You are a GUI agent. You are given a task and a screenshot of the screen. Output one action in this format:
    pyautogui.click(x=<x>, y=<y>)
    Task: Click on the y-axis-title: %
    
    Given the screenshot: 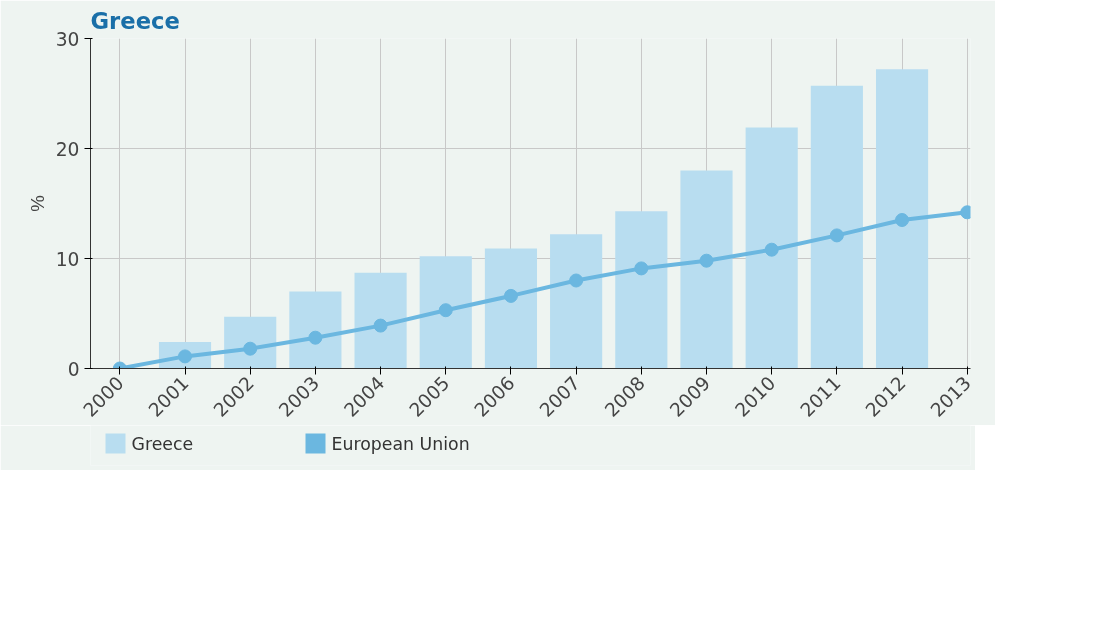 What is the action you would take?
    pyautogui.click(x=37, y=203)
    